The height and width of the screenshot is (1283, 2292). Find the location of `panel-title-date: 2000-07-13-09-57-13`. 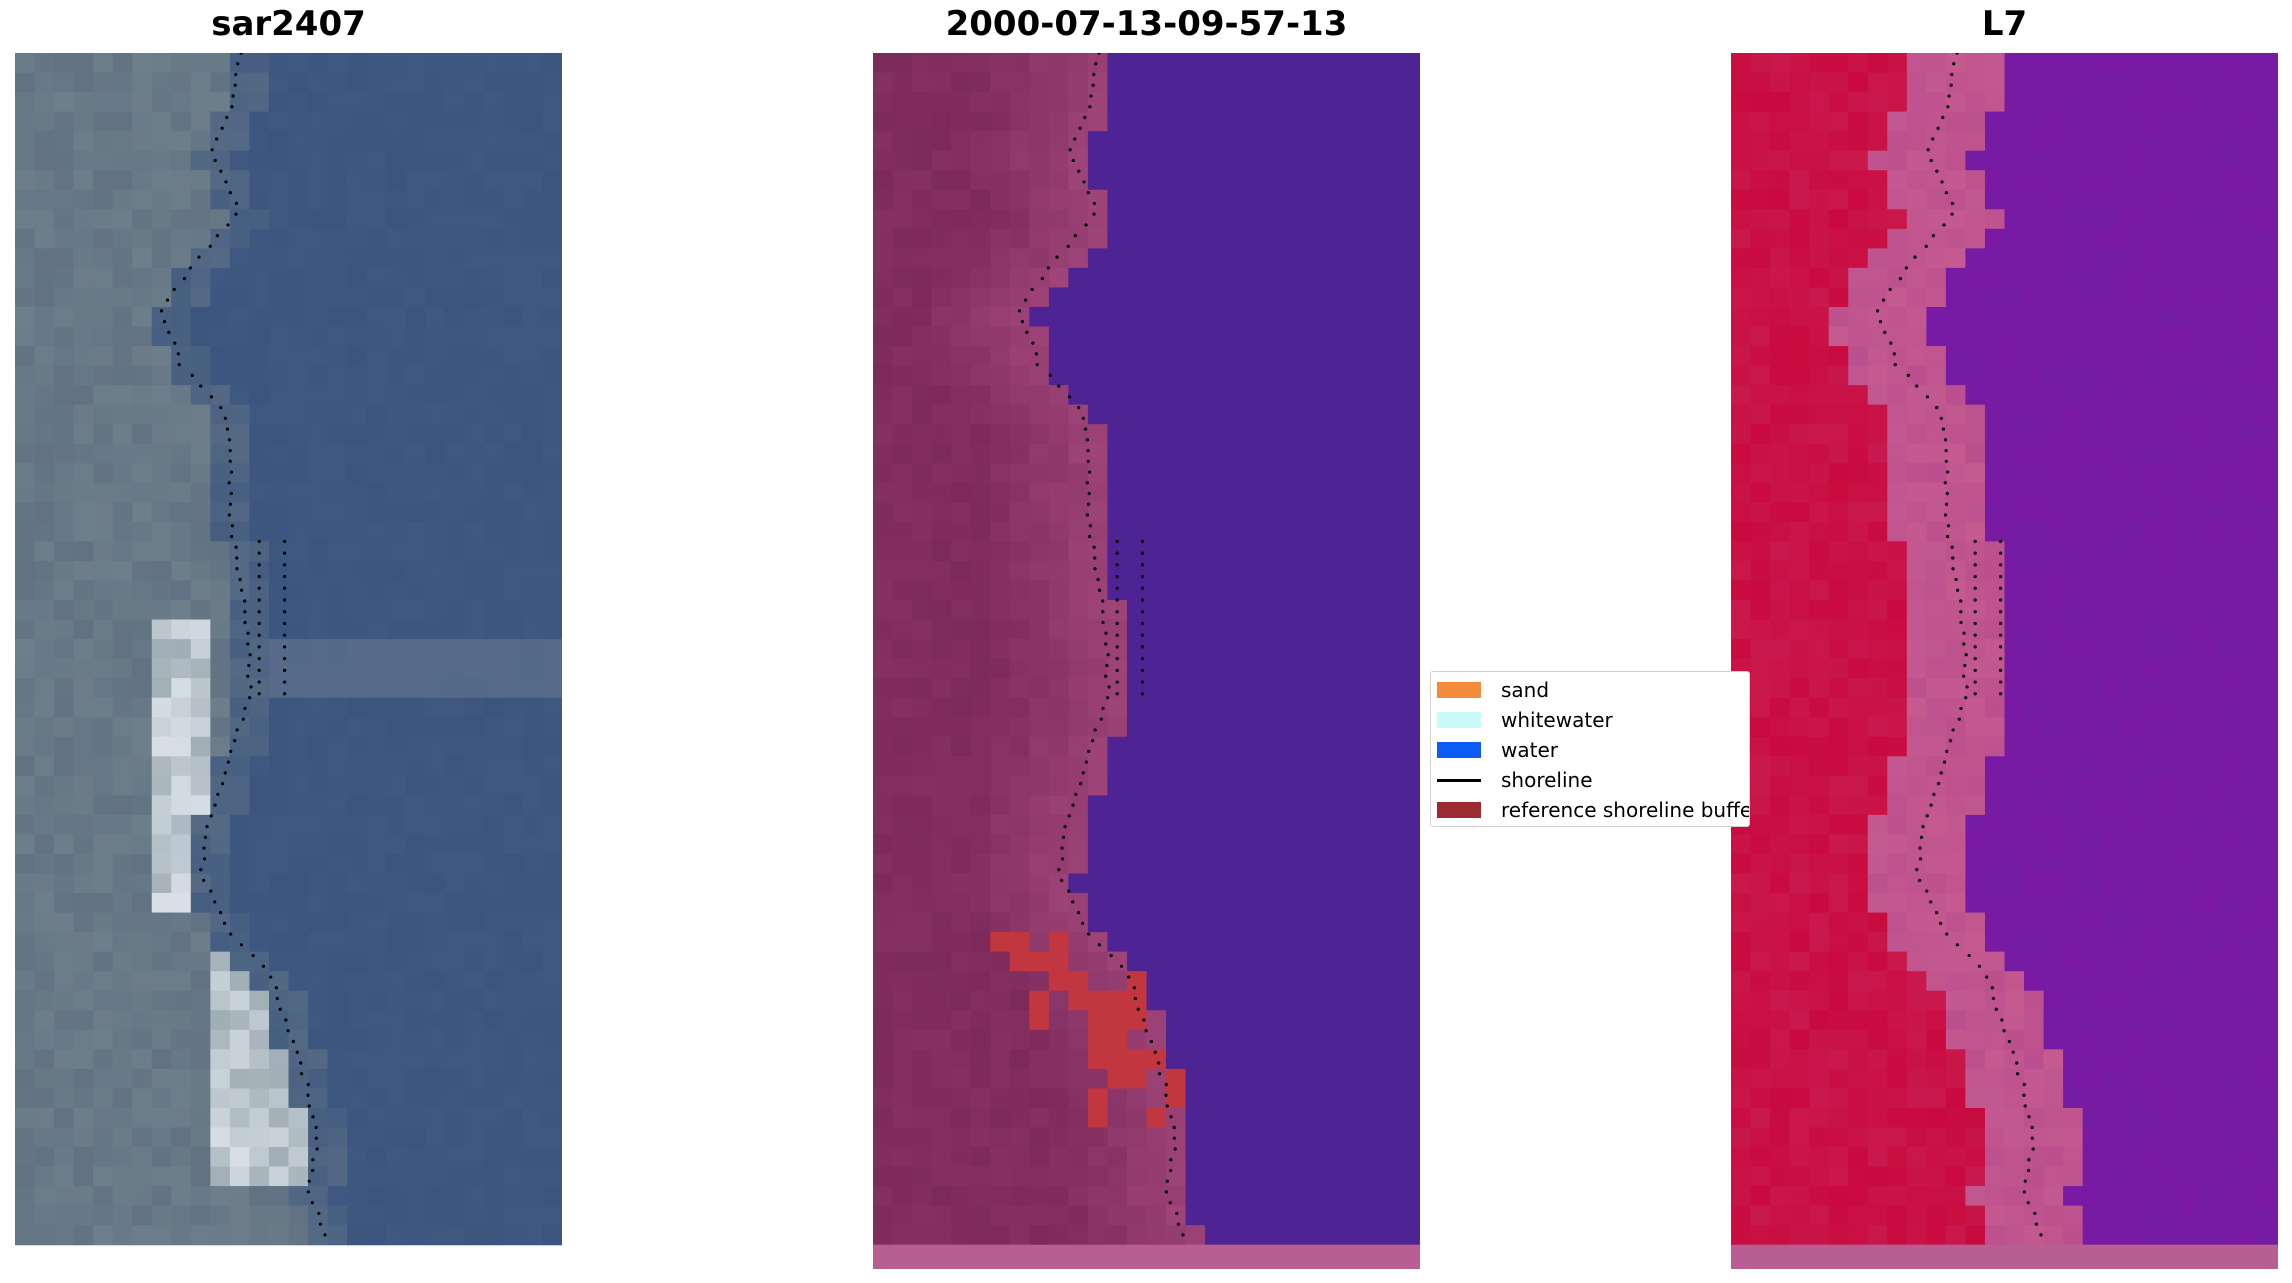

panel-title-date: 2000-07-13-09-57-13 is located at coordinates (1146, 24).